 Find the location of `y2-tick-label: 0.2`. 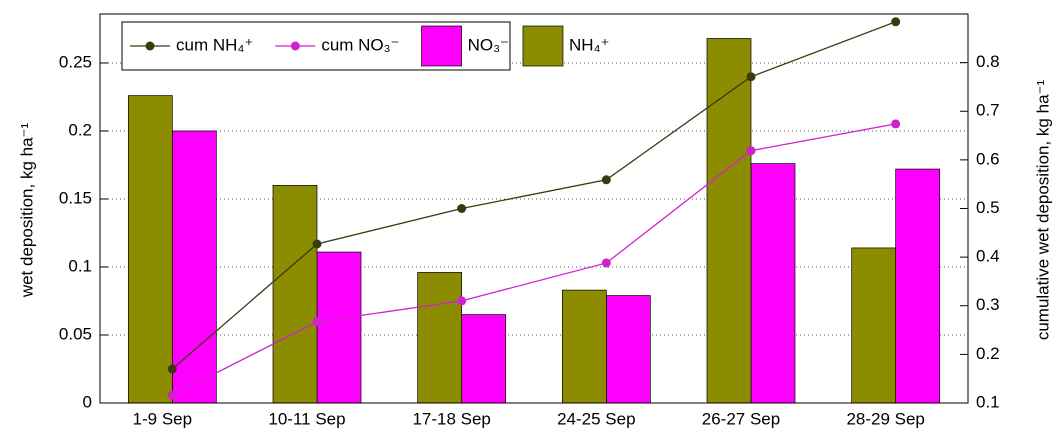

y2-tick-label: 0.2 is located at coordinates (988, 353).